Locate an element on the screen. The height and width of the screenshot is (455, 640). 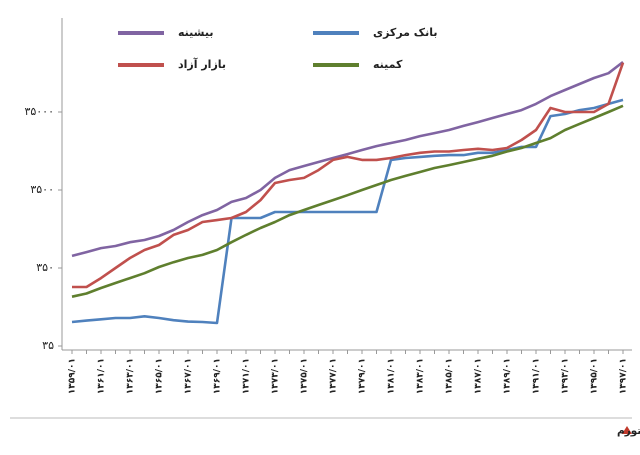
x-tick-label: ۱۳۹۳/۰۱ is located at coordinates (566, 376).